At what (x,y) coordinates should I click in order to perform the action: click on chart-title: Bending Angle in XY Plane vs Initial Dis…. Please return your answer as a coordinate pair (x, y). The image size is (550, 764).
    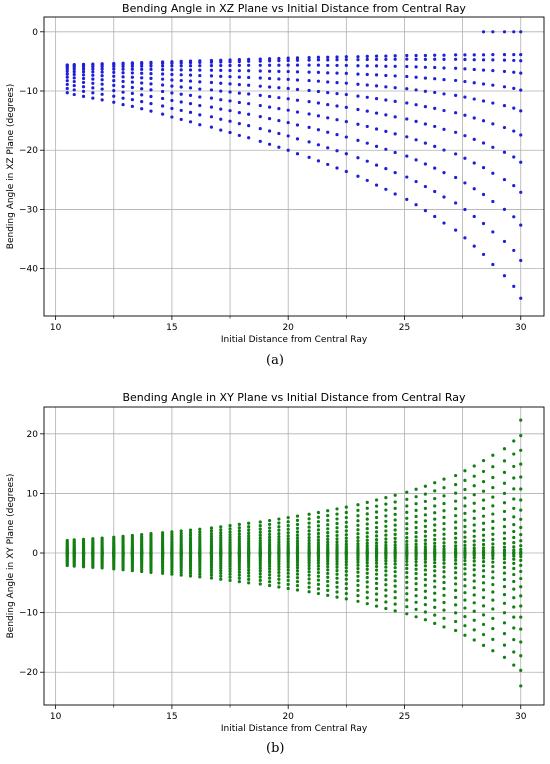
    Looking at the image, I should click on (294, 397).